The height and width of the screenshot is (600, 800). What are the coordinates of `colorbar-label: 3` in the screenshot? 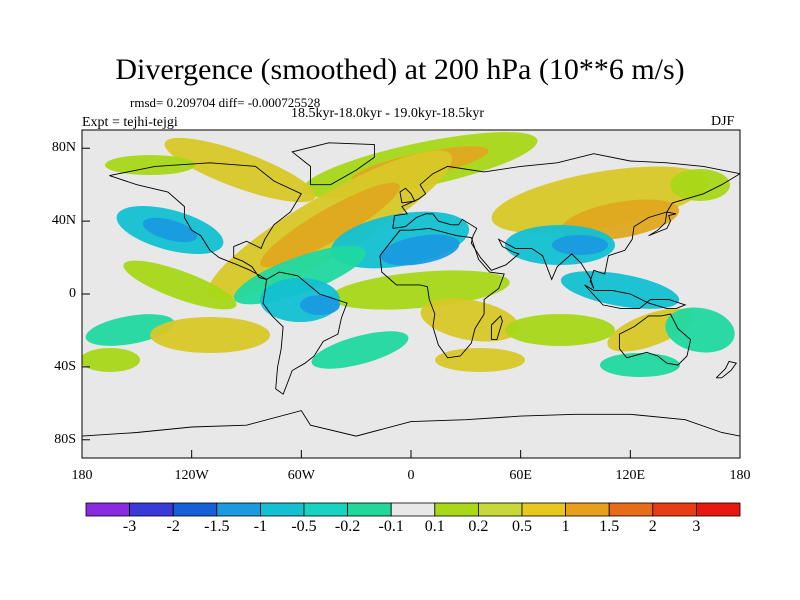 It's located at (696, 526).